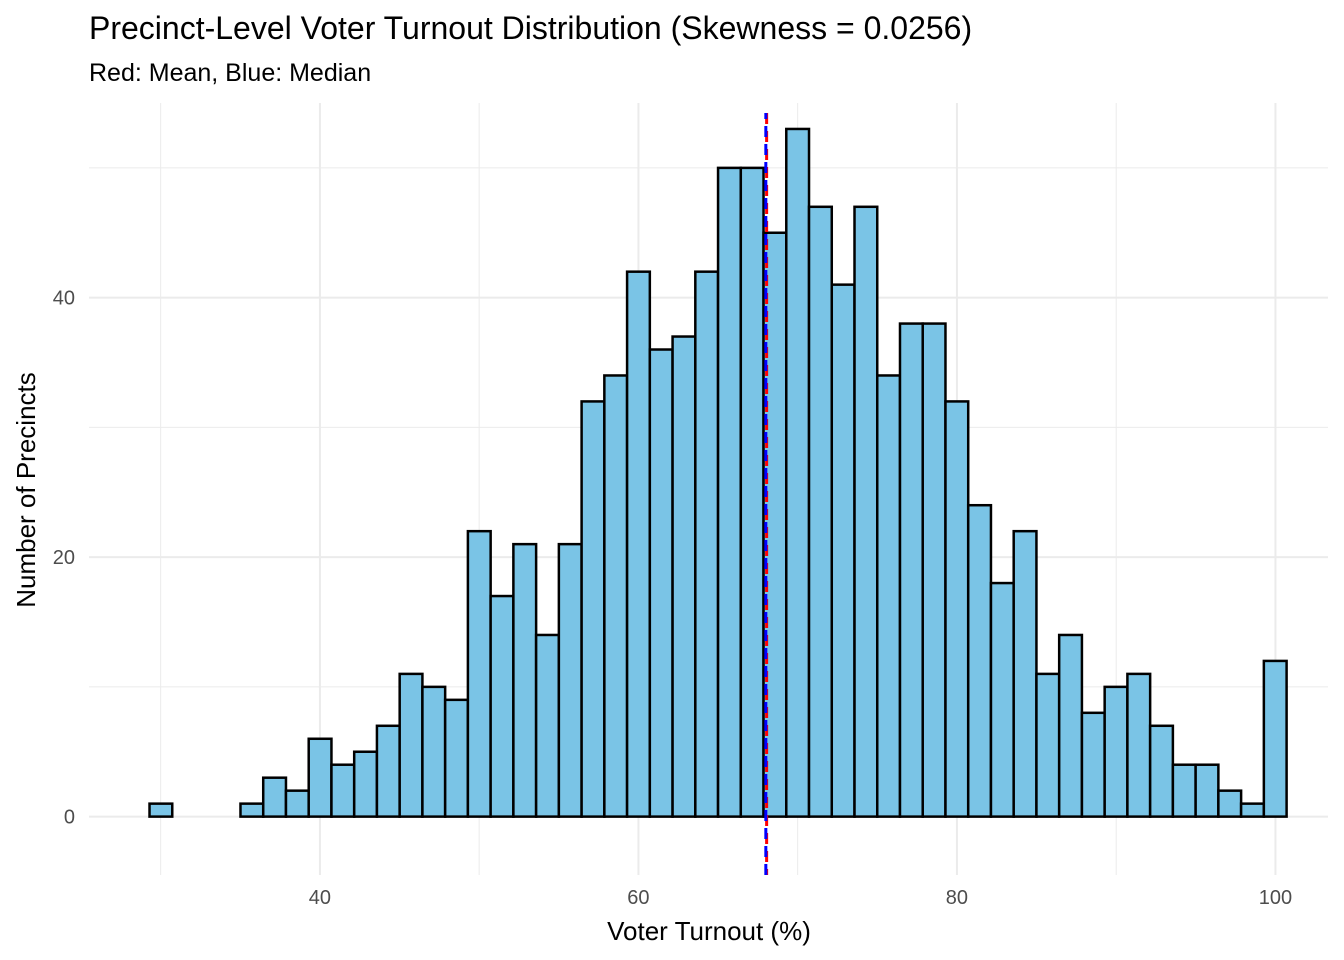 This screenshot has height=960, width=1344. Describe the element at coordinates (320, 898) in the screenshot. I see `x-tick-label: 40` at that location.